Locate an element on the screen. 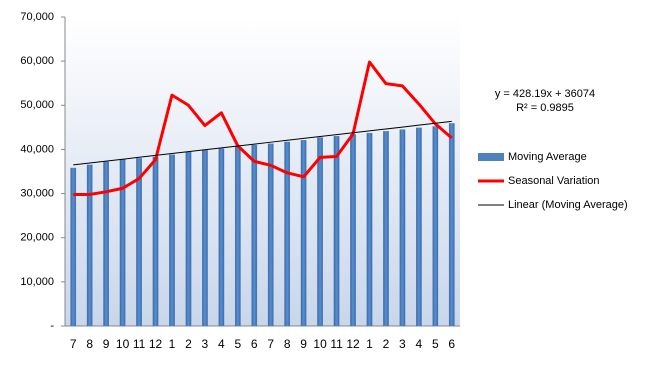 This screenshot has width=671, height=381. legend-swatch is located at coordinates (491, 157).